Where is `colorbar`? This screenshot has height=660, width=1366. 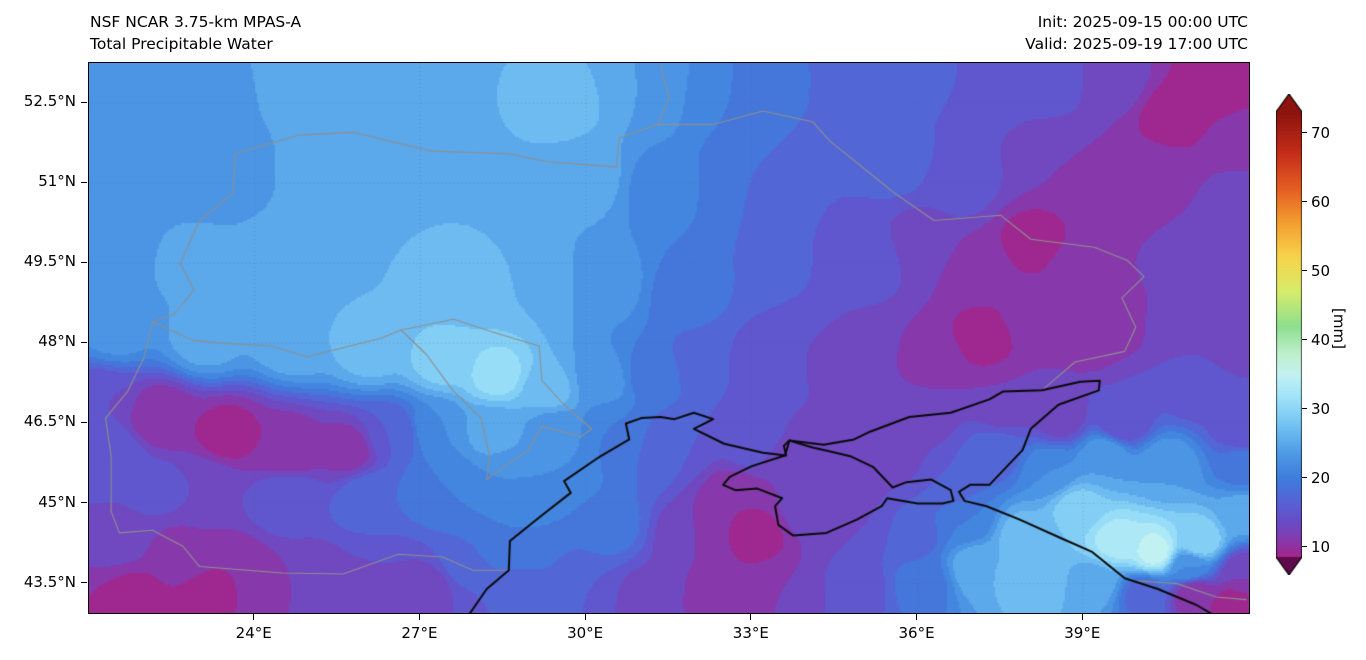
colorbar is located at coordinates (1289, 334).